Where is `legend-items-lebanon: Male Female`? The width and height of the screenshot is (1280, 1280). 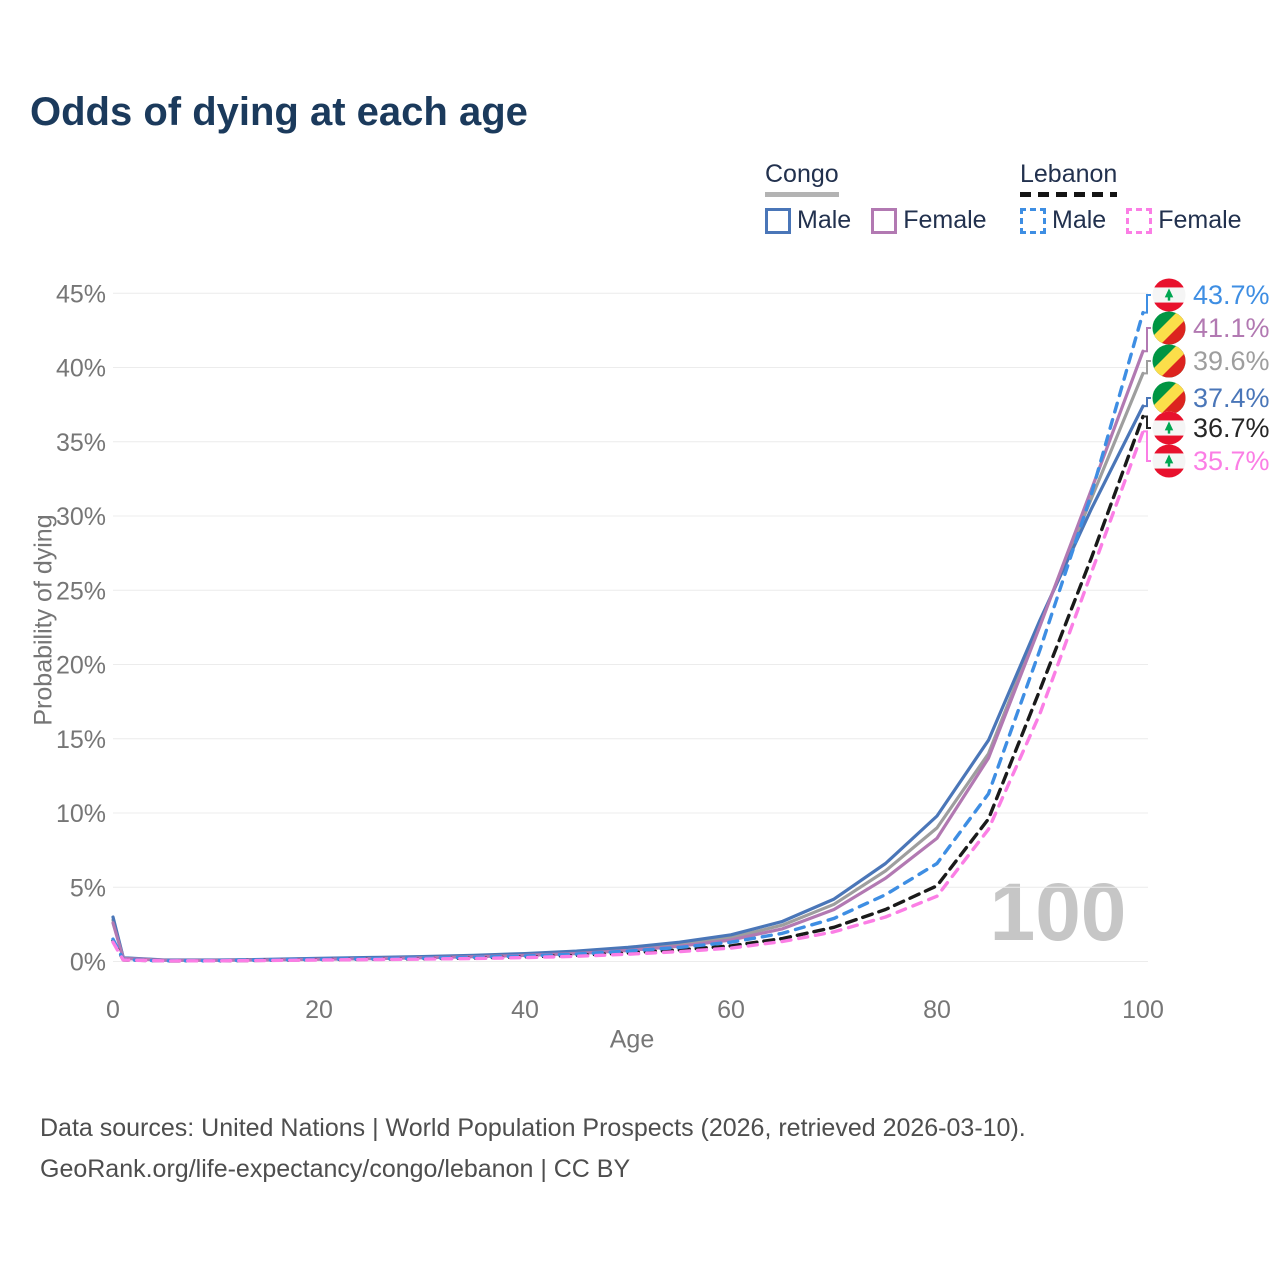
legend-items-lebanon: Male Female is located at coordinates (1131, 220).